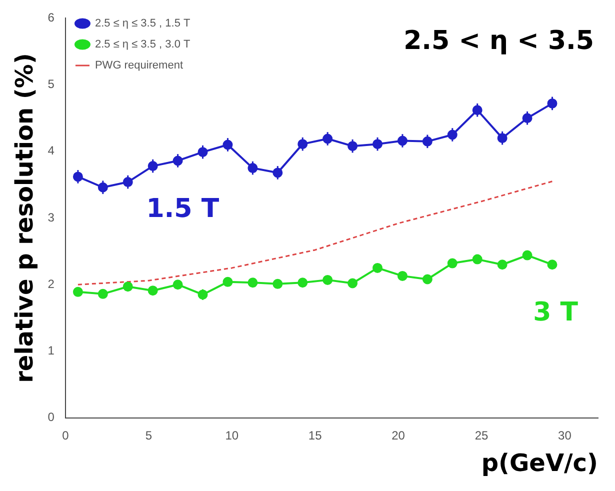 The height and width of the screenshot is (491, 615). What do you see at coordinates (139, 66) in the screenshot?
I see `legend-label: PWG requirement` at bounding box center [139, 66].